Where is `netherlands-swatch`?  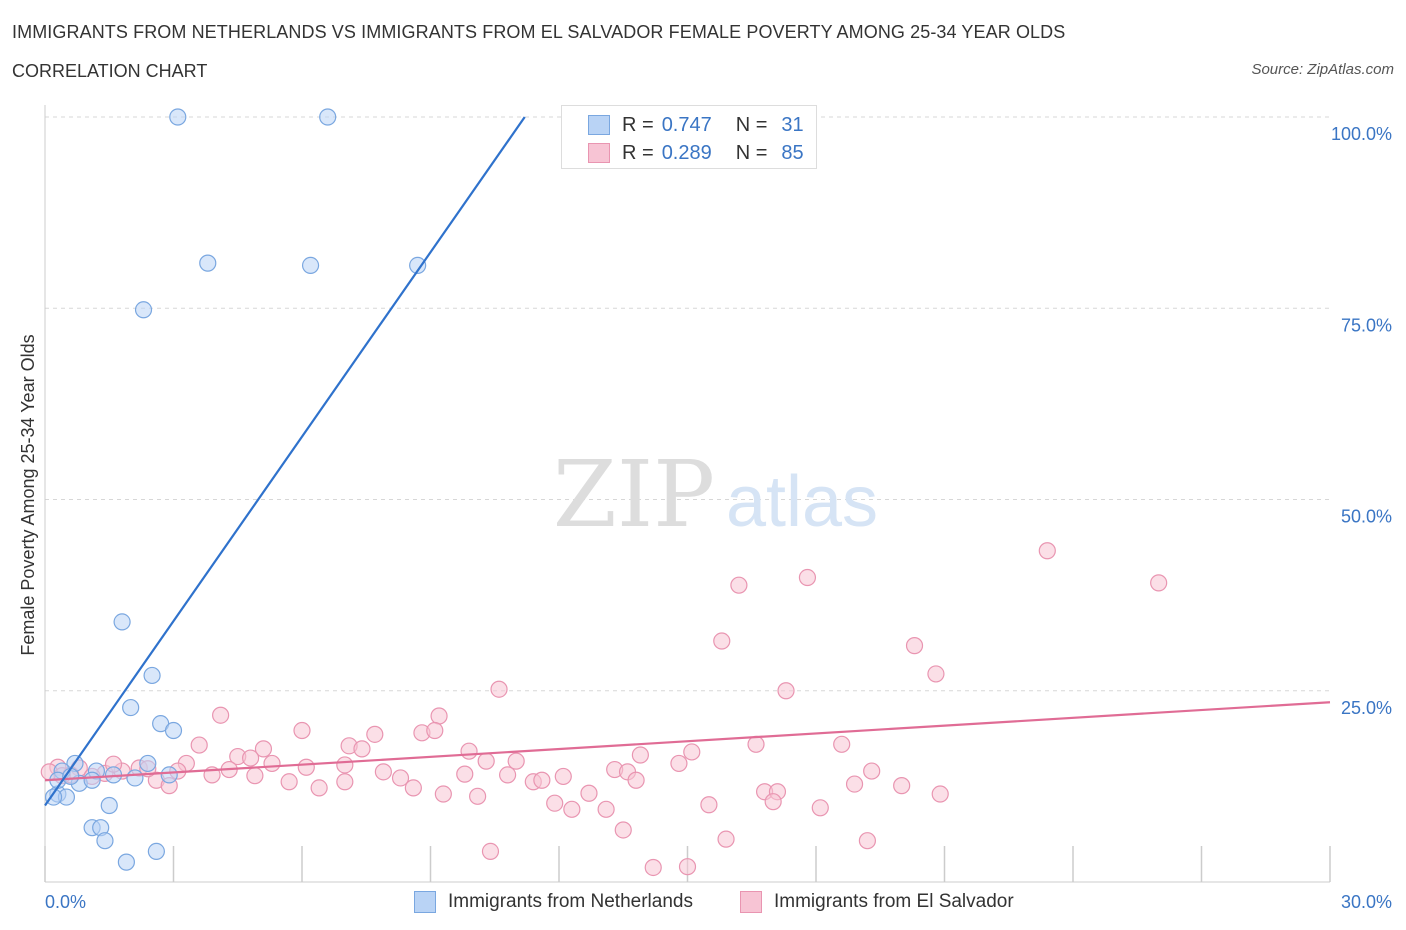
netherlands-swatch is located at coordinates (599, 125).